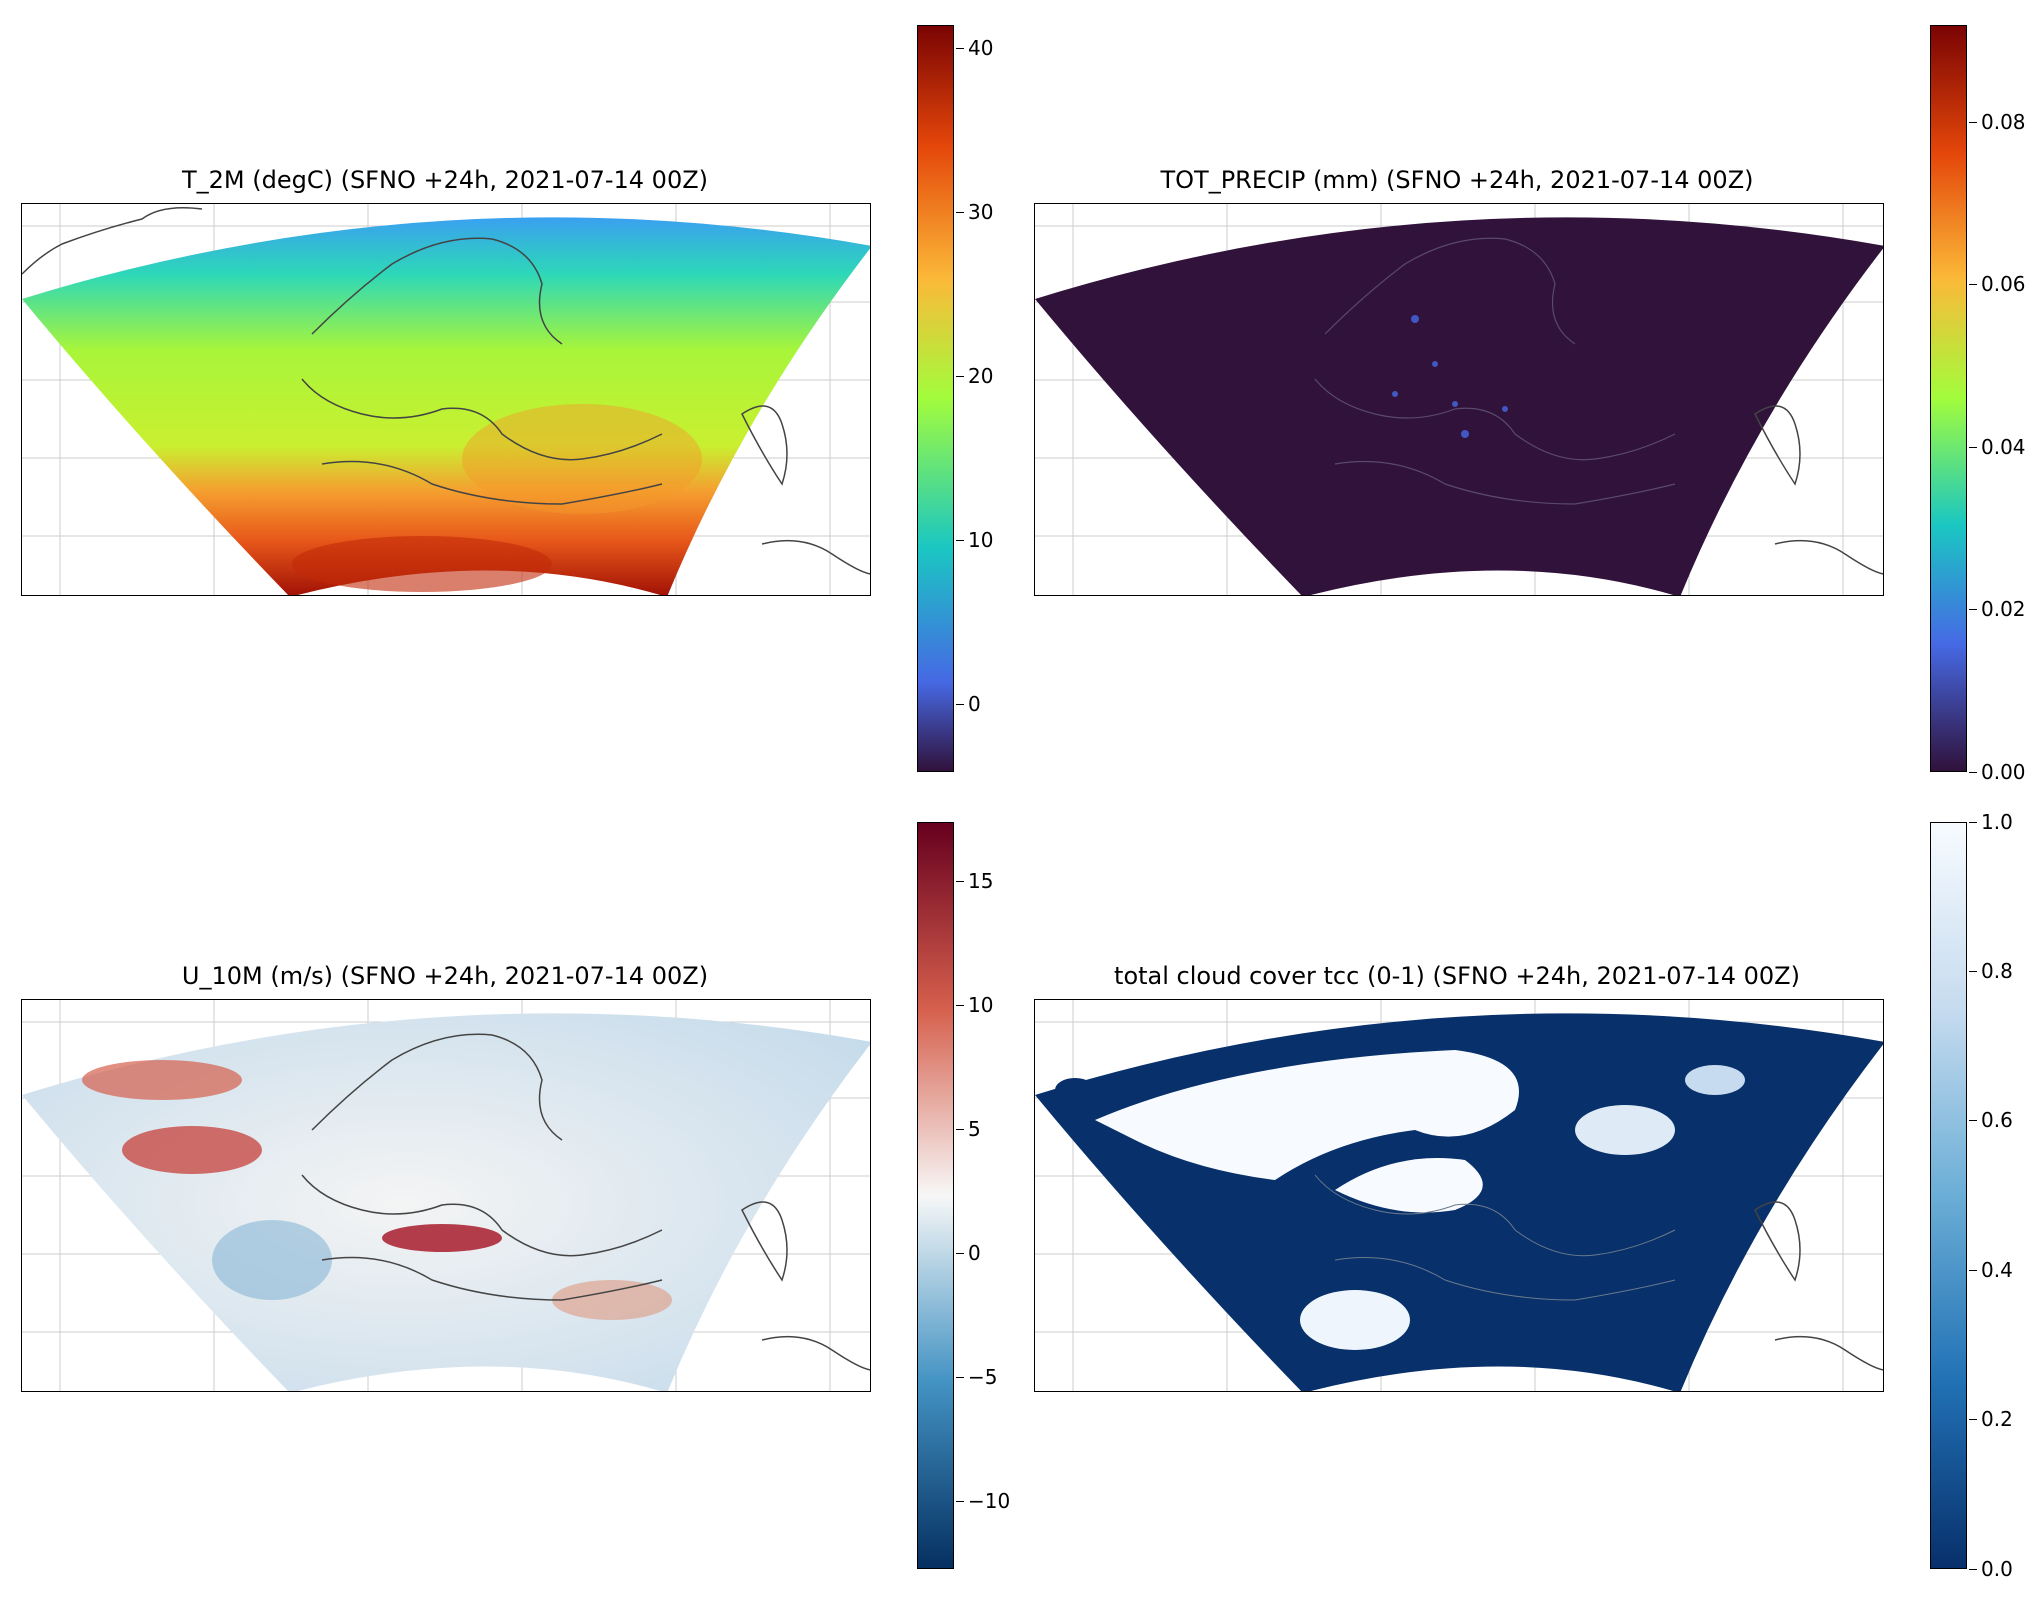 The image size is (2036, 1600). Describe the element at coordinates (446, 1195) in the screenshot. I see `map-u10m` at that location.